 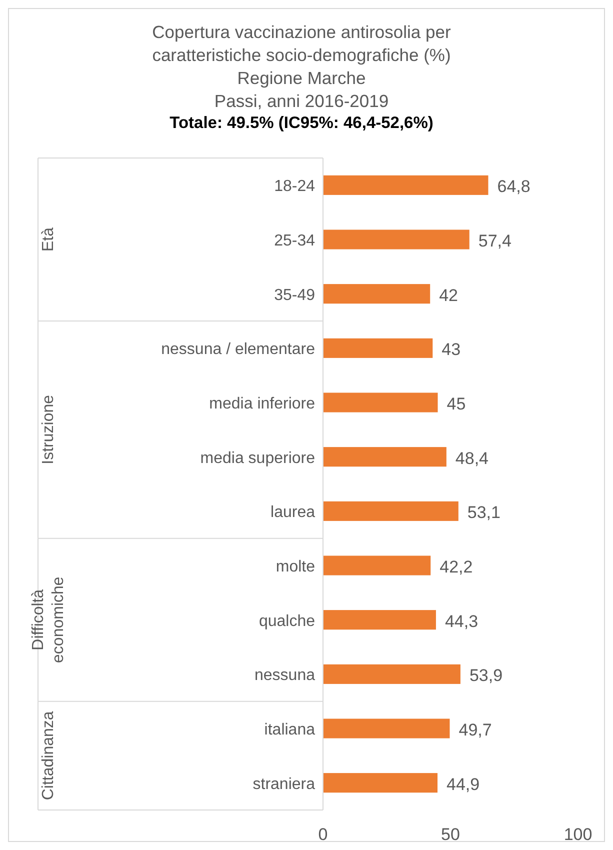 What do you see at coordinates (296, 567) in the screenshot?
I see `y-tick-label: molte` at bounding box center [296, 567].